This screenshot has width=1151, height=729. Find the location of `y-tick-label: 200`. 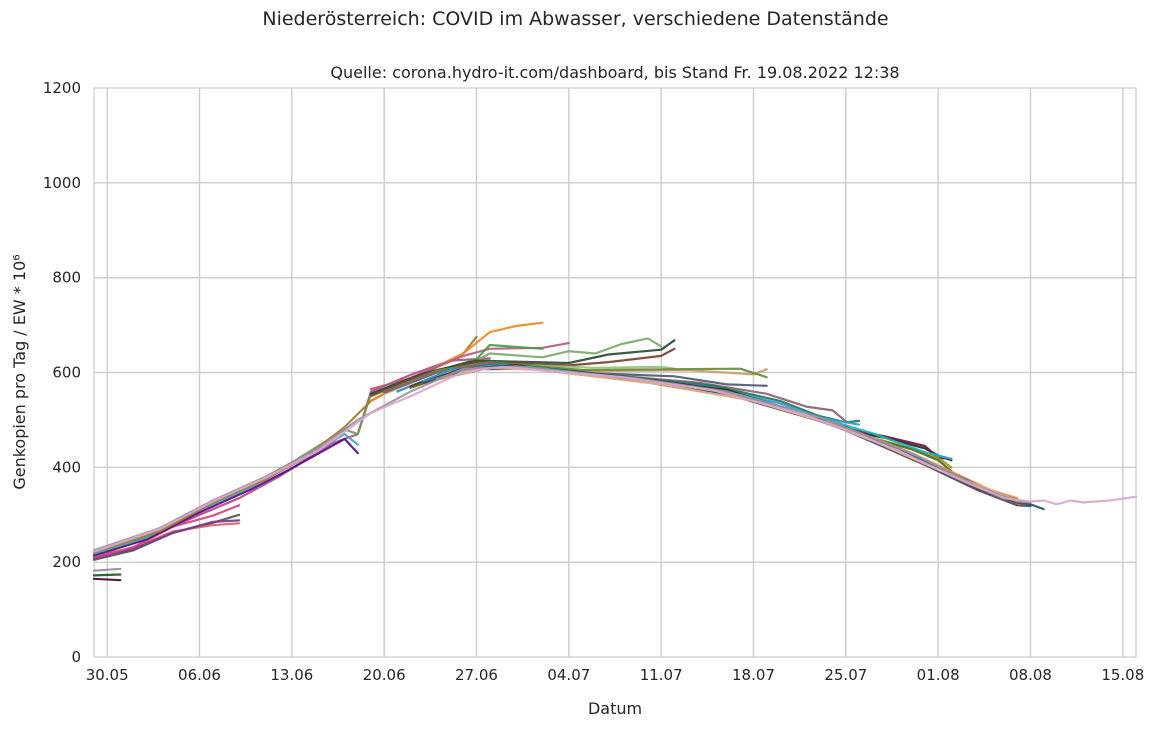

y-tick-label: 200 is located at coordinates (66, 562).